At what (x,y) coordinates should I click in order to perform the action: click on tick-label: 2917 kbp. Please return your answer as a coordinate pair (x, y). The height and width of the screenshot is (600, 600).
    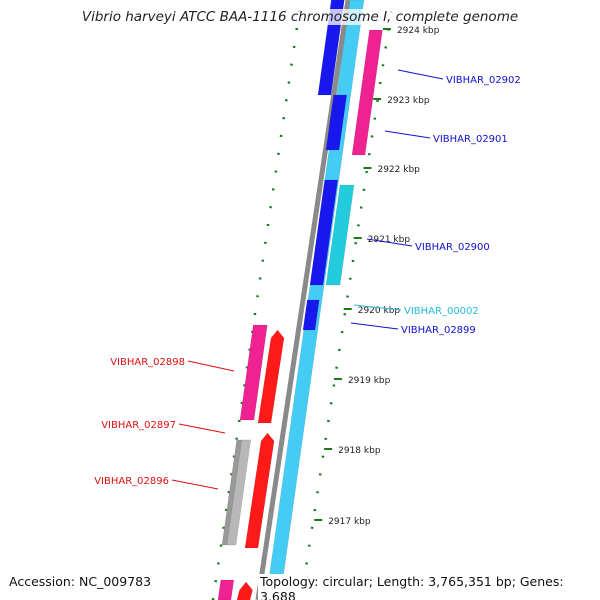
    Looking at the image, I should click on (349, 522).